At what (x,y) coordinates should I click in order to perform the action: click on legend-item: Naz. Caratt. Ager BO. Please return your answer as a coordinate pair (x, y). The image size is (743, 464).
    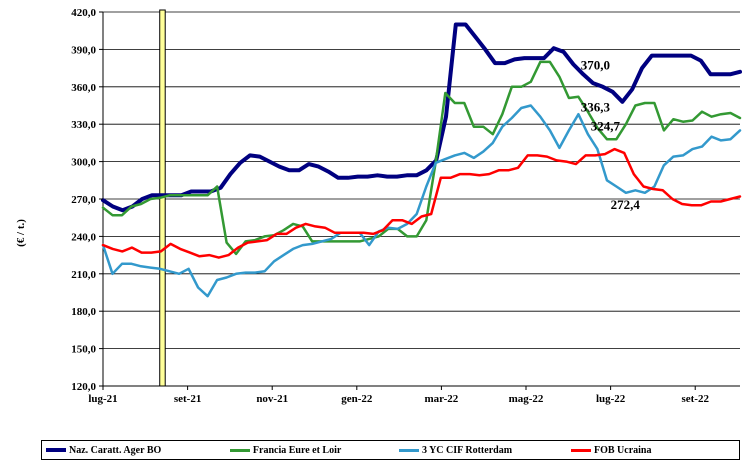
    Looking at the image, I should click on (134, 450).